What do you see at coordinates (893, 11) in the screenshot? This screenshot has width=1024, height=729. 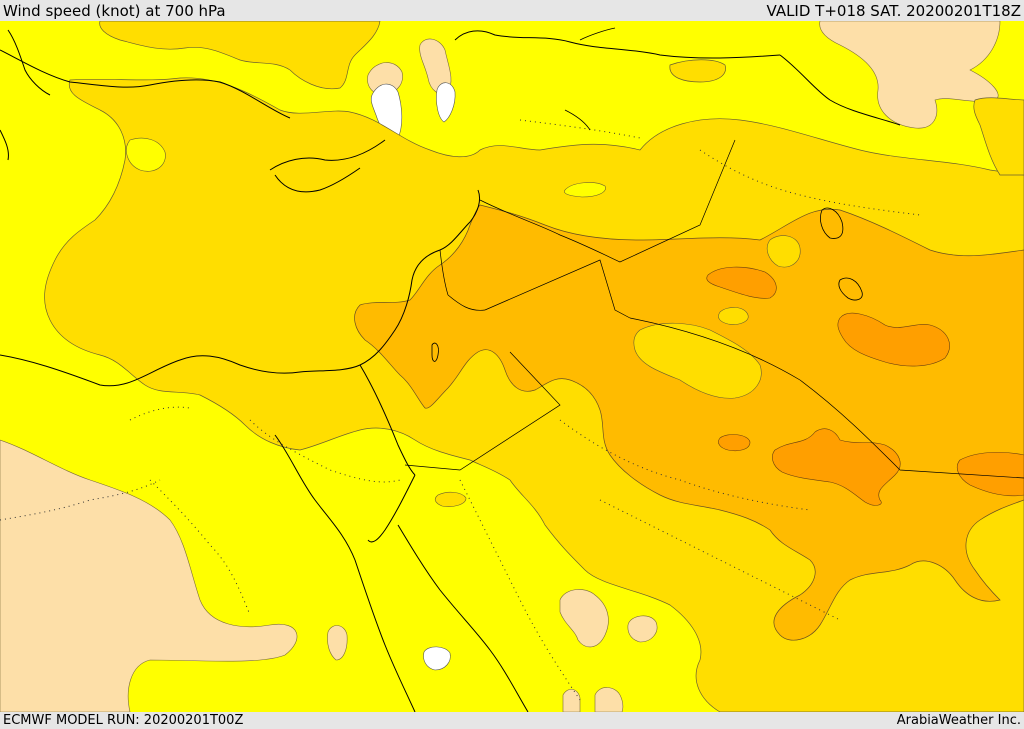 I see `valid-time: VALID T+018 SAT. 20200201T18Z` at bounding box center [893, 11].